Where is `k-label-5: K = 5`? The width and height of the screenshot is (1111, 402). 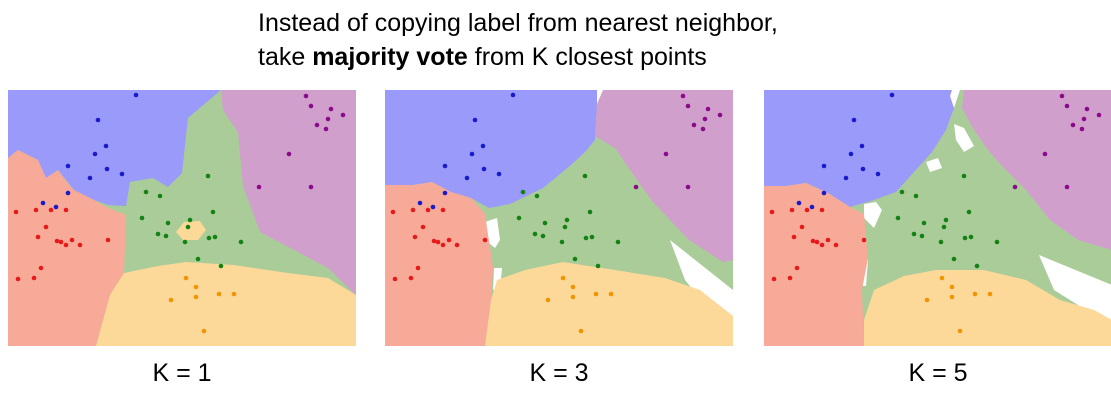 k-label-5: K = 5 is located at coordinates (938, 373).